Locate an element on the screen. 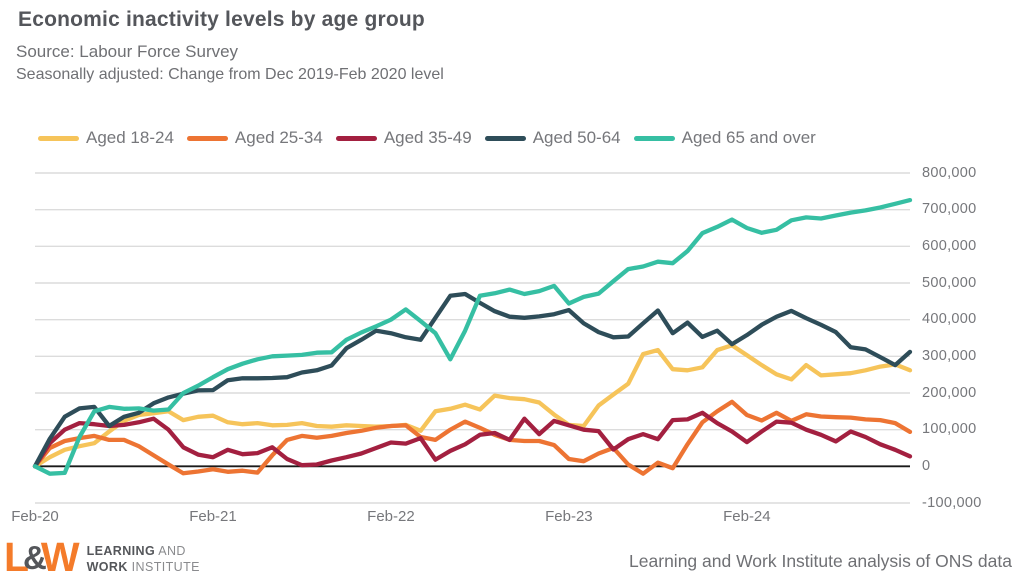 The height and width of the screenshot is (586, 1024). logo-letter-l: L is located at coordinates (16, 557).